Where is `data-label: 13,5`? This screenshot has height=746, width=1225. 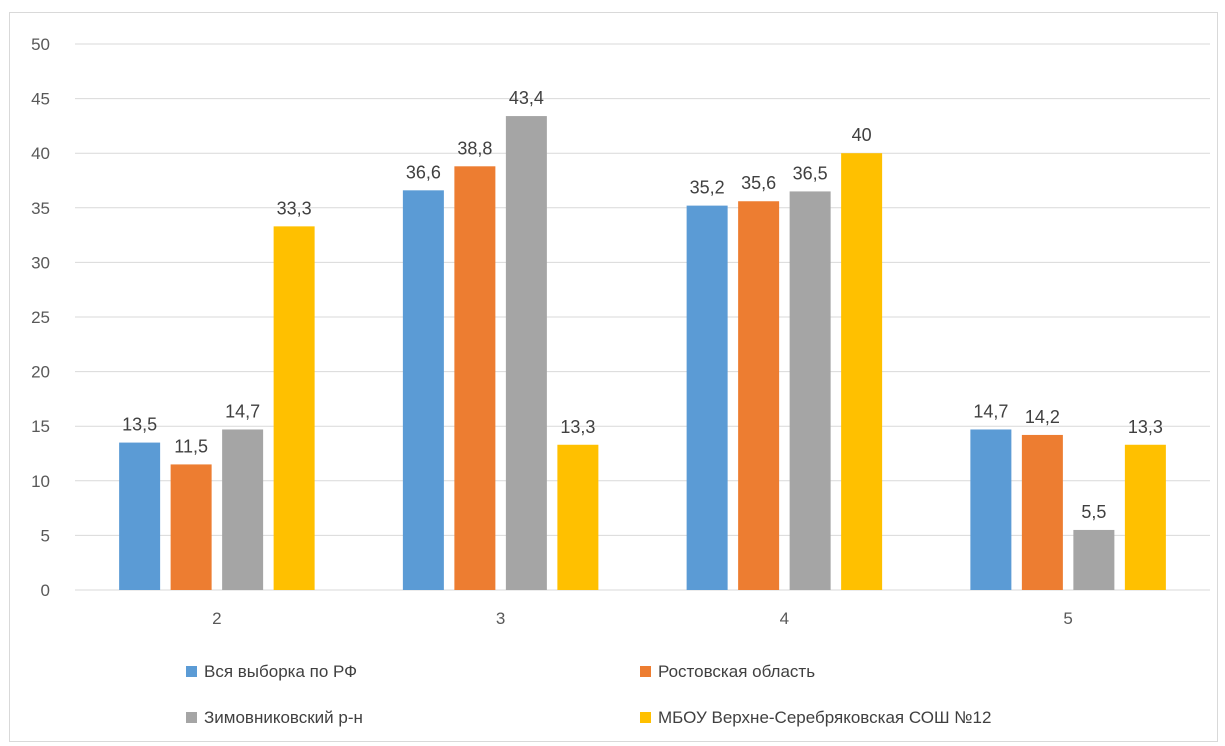
data-label: 13,5 is located at coordinates (139, 425).